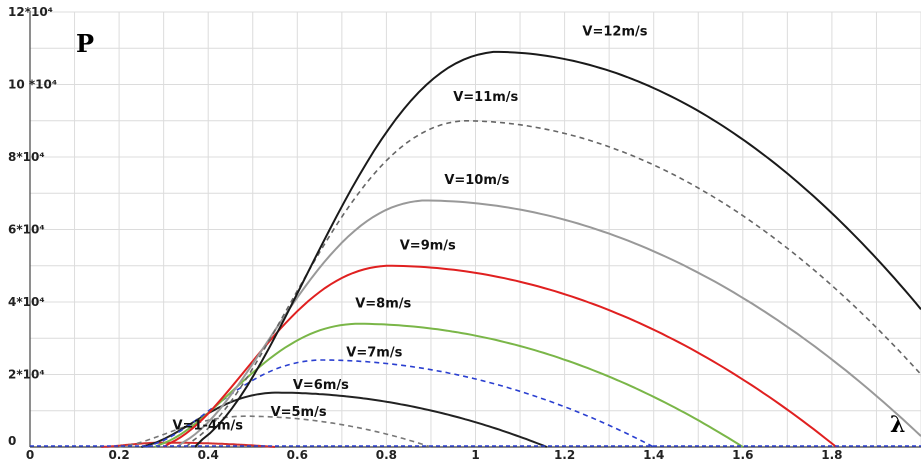  Describe the element at coordinates (897, 425) in the screenshot. I see `x-axis-title: λ` at that location.